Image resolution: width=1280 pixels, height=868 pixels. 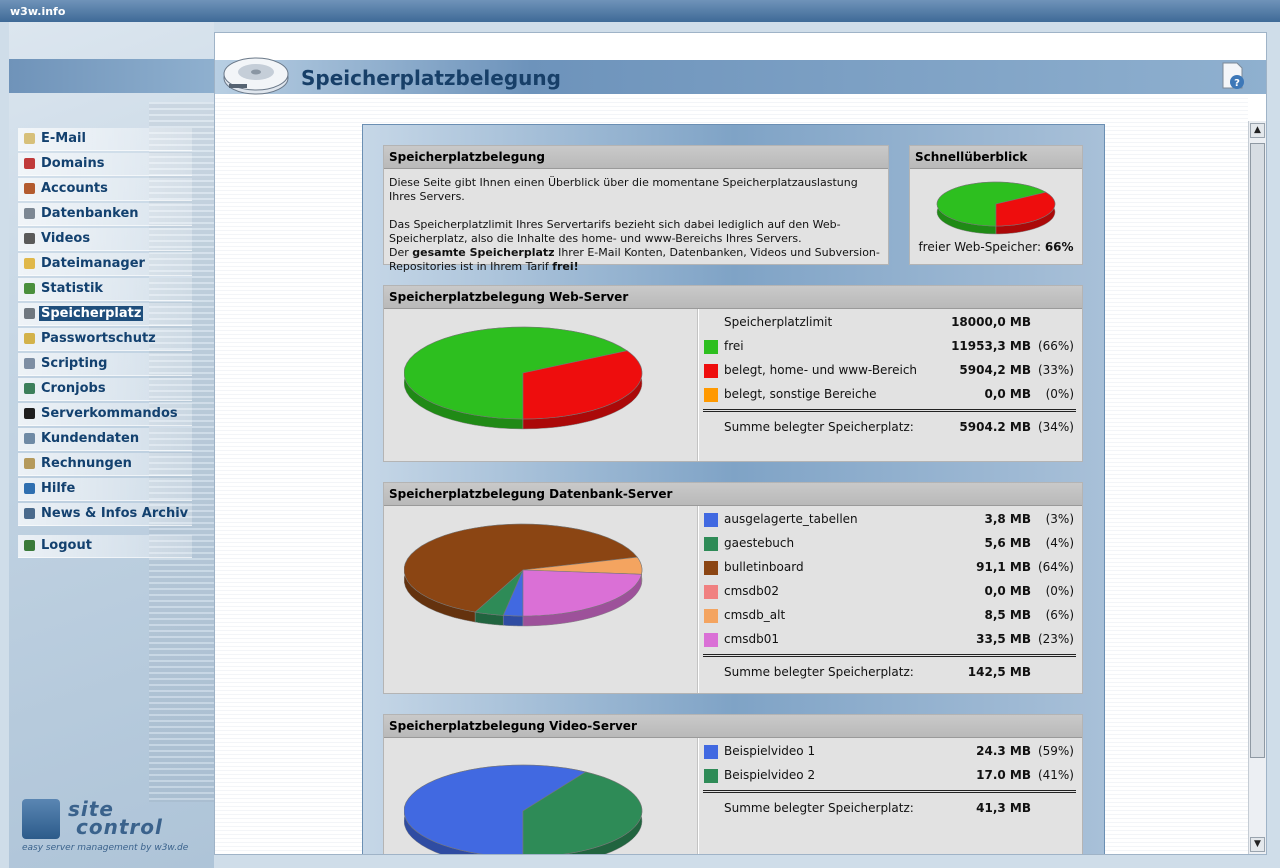 I want to click on info-icon, so click(x=29, y=513).